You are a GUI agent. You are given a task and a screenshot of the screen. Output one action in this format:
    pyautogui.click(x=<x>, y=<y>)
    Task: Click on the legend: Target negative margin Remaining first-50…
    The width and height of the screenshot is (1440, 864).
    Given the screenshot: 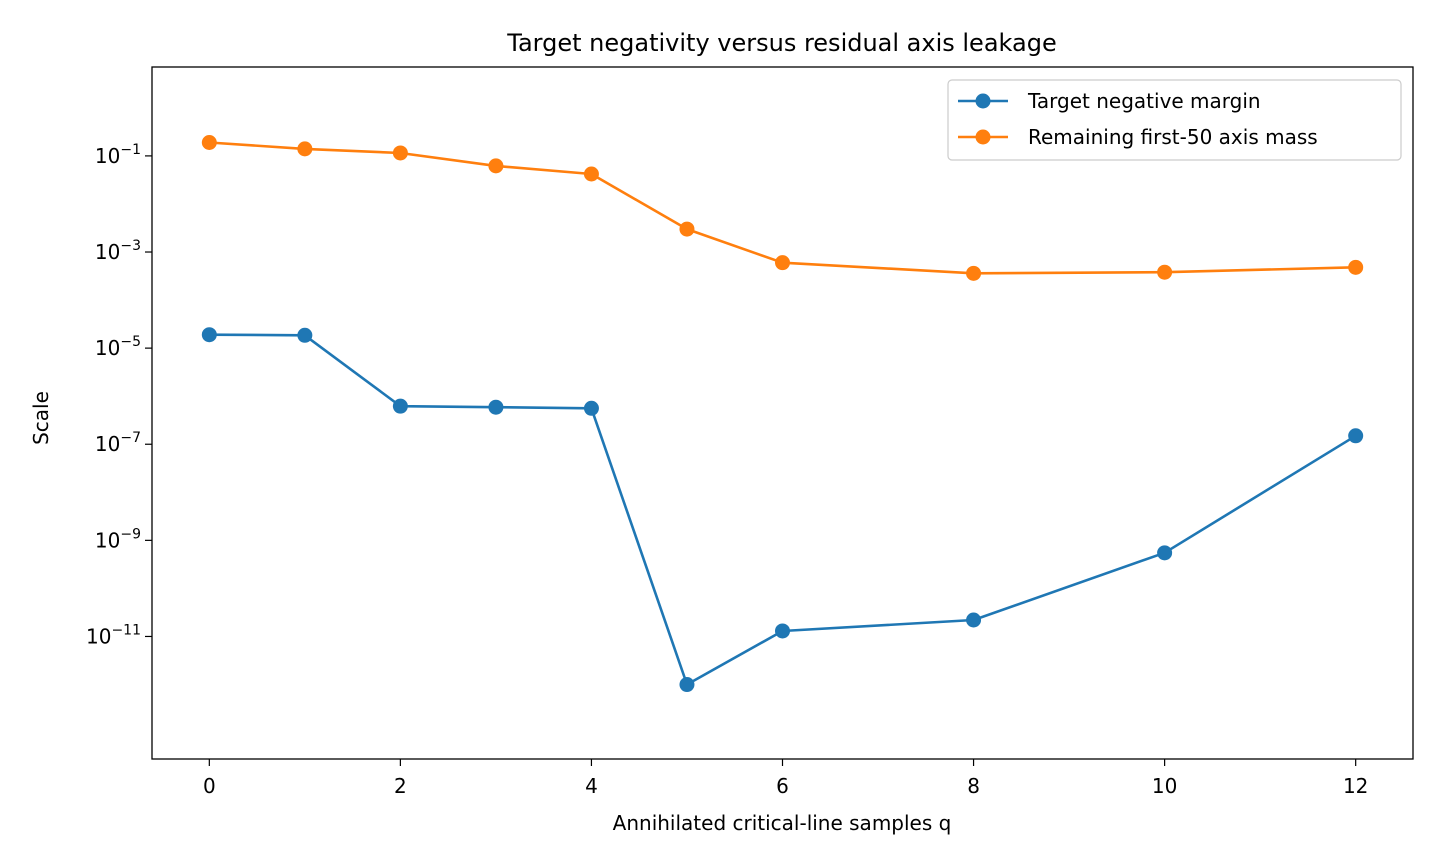 What is the action you would take?
    pyautogui.click(x=1174, y=120)
    